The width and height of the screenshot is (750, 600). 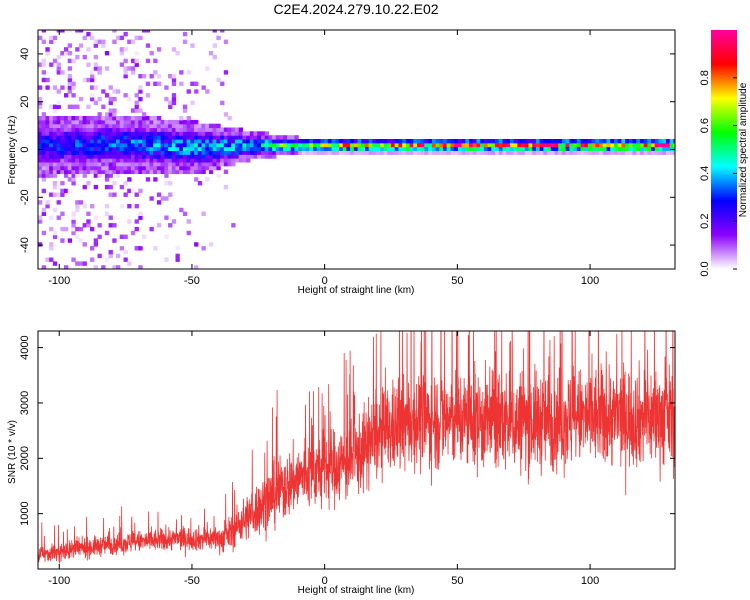 I want to click on spectrogram-x-tick-label: 0, so click(x=325, y=281).